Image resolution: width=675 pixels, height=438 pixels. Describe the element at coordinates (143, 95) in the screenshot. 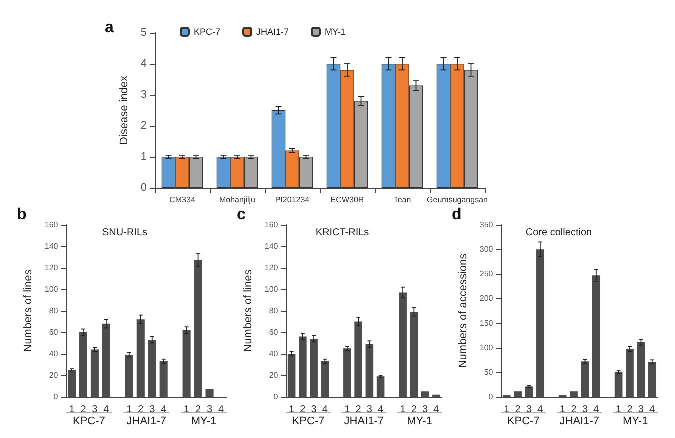

I see `y-tick-label: 3` at that location.